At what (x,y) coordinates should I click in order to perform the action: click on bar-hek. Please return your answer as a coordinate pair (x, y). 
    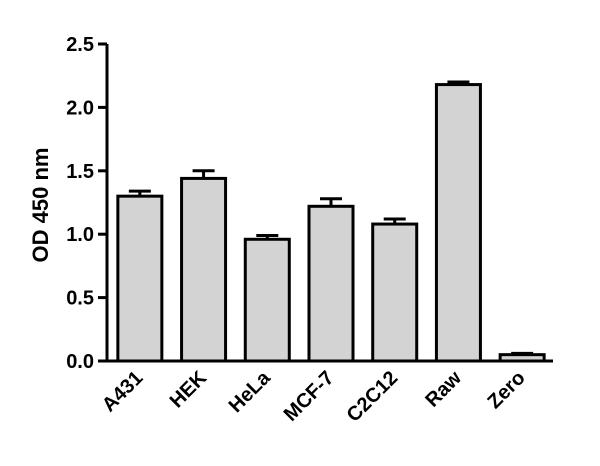
    Looking at the image, I should click on (204, 269).